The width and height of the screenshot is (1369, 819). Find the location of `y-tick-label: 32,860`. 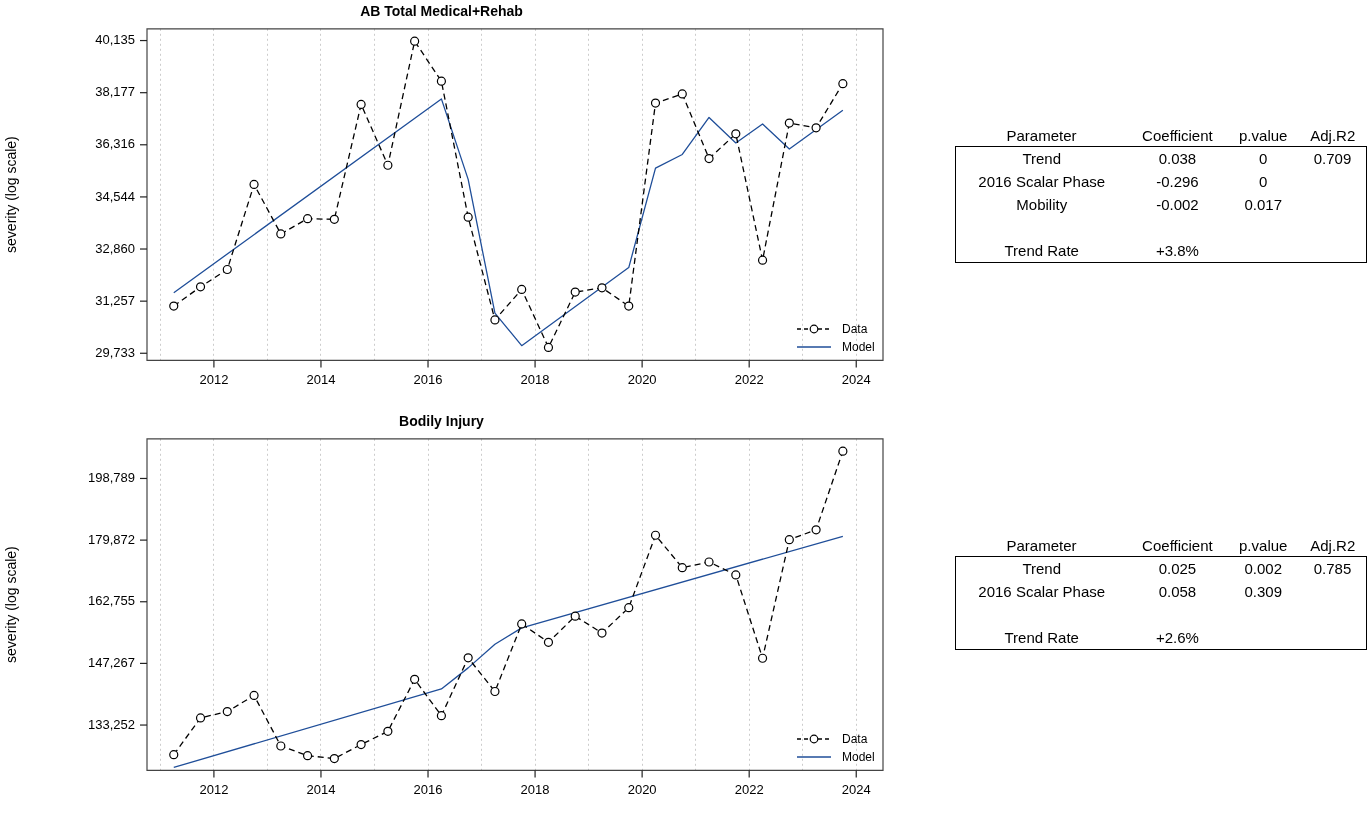

y-tick-label: 32,860 is located at coordinates (115, 248).